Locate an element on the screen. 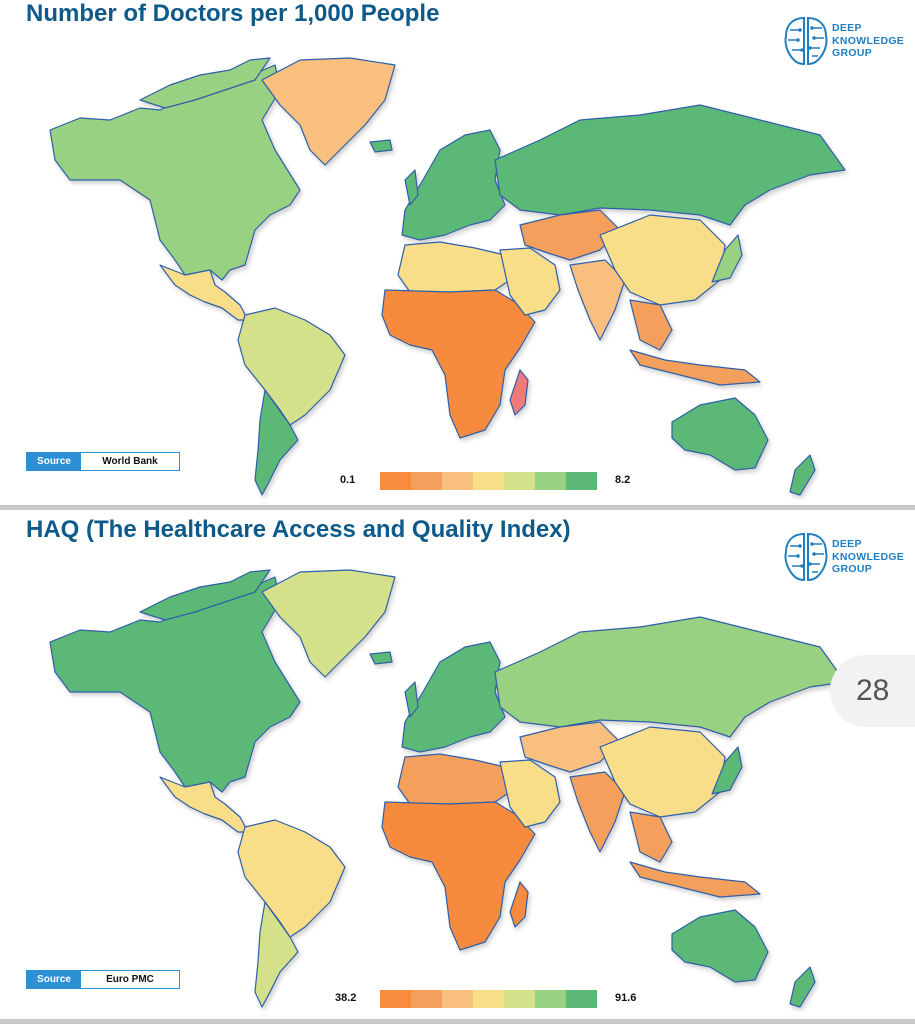 Image resolution: width=915 pixels, height=1024 pixels. page-number: 28 is located at coordinates (873, 690).